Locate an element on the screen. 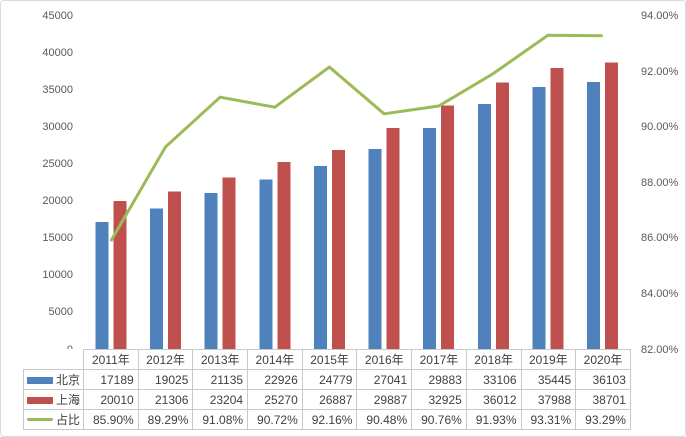 This screenshot has height=437, width=686. secondary-axis-tick-label: 82.00% is located at coordinates (660, 349).